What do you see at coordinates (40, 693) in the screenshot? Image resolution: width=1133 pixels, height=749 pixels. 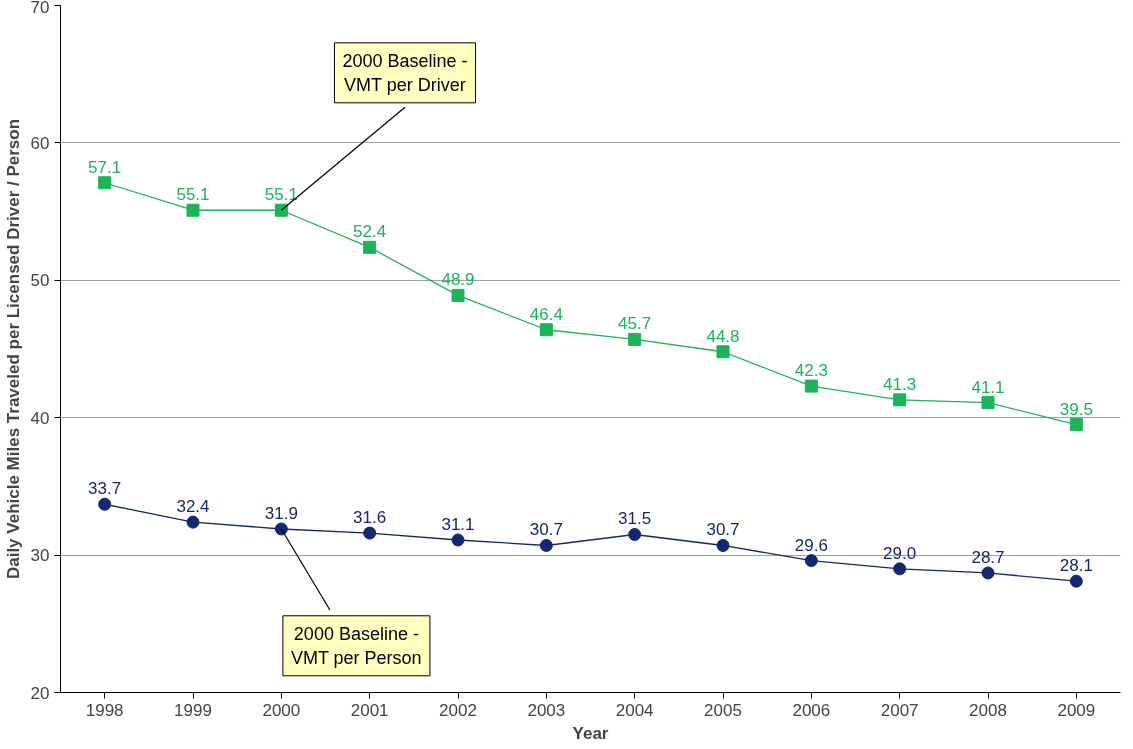 I see `y-tick-label: 20` at bounding box center [40, 693].